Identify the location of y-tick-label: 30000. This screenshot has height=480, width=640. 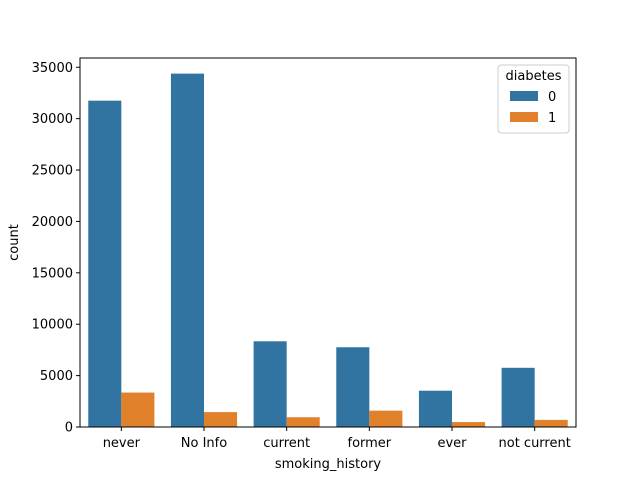
(52, 119).